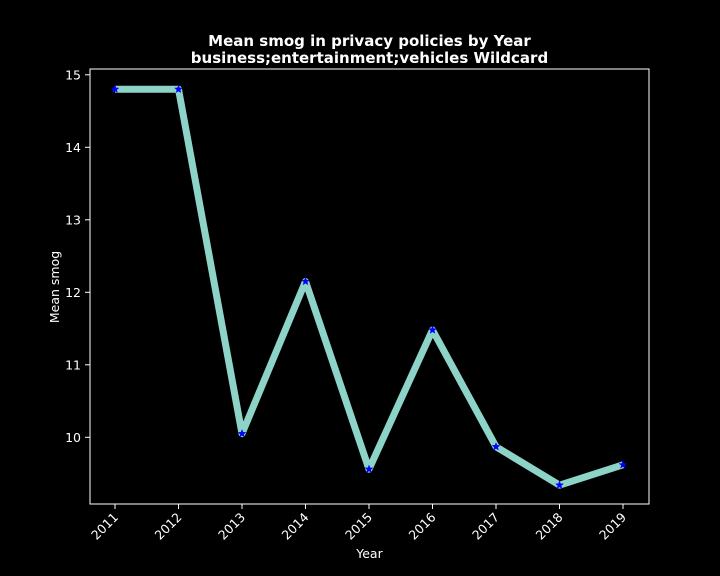 The width and height of the screenshot is (720, 576). I want to click on y-tick-label: 10, so click(73, 437).